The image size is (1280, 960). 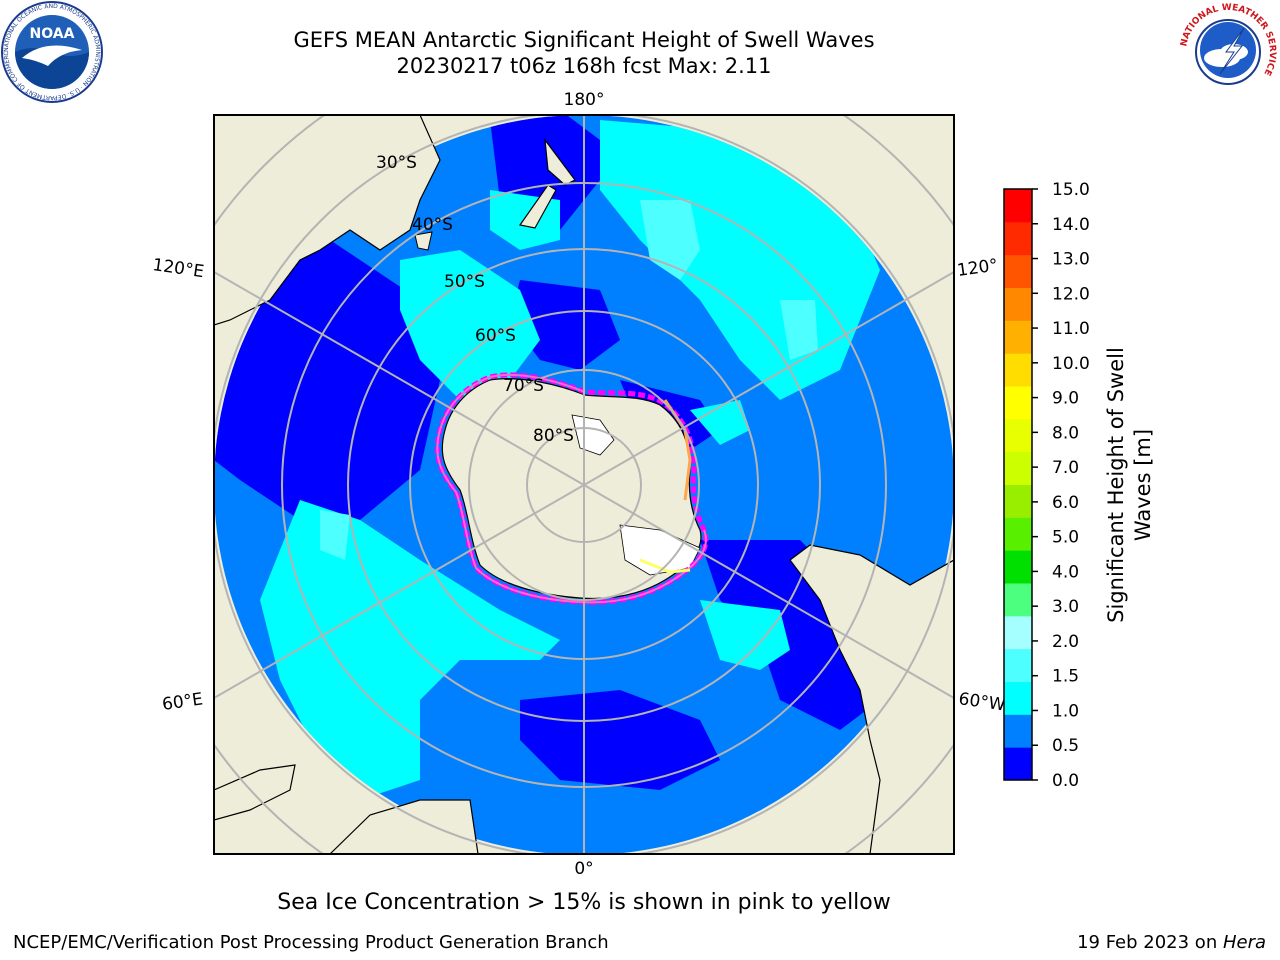 I want to click on colorbar-tick-label: 11.0, so click(x=1071, y=329).